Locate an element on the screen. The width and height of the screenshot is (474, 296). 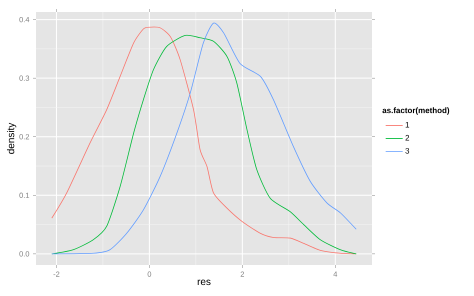
y-axis-title: density is located at coordinates (11, 138).